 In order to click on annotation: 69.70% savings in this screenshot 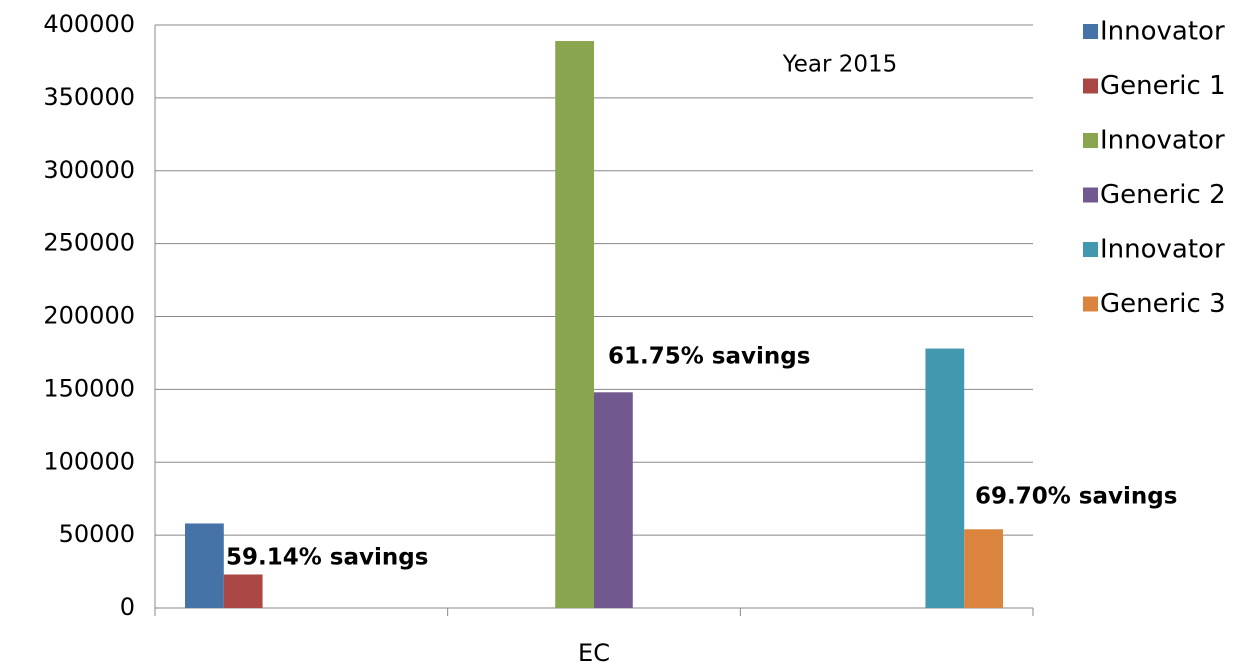, I will do `click(1076, 497)`.